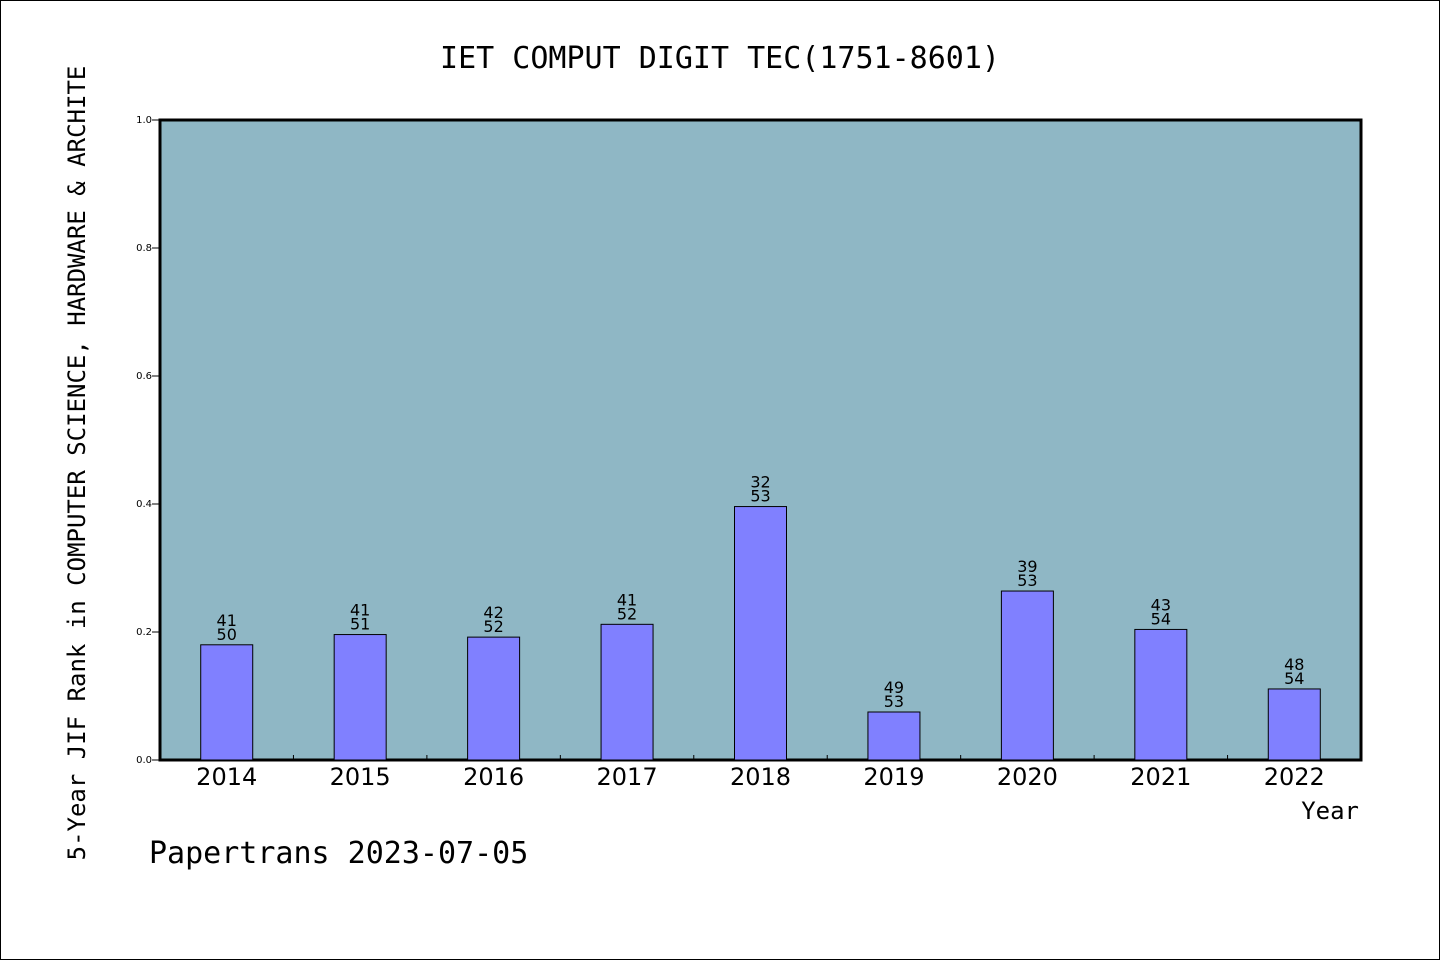 This screenshot has width=1440, height=960. Describe the element at coordinates (627, 692) in the screenshot. I see `bar-2017` at that location.